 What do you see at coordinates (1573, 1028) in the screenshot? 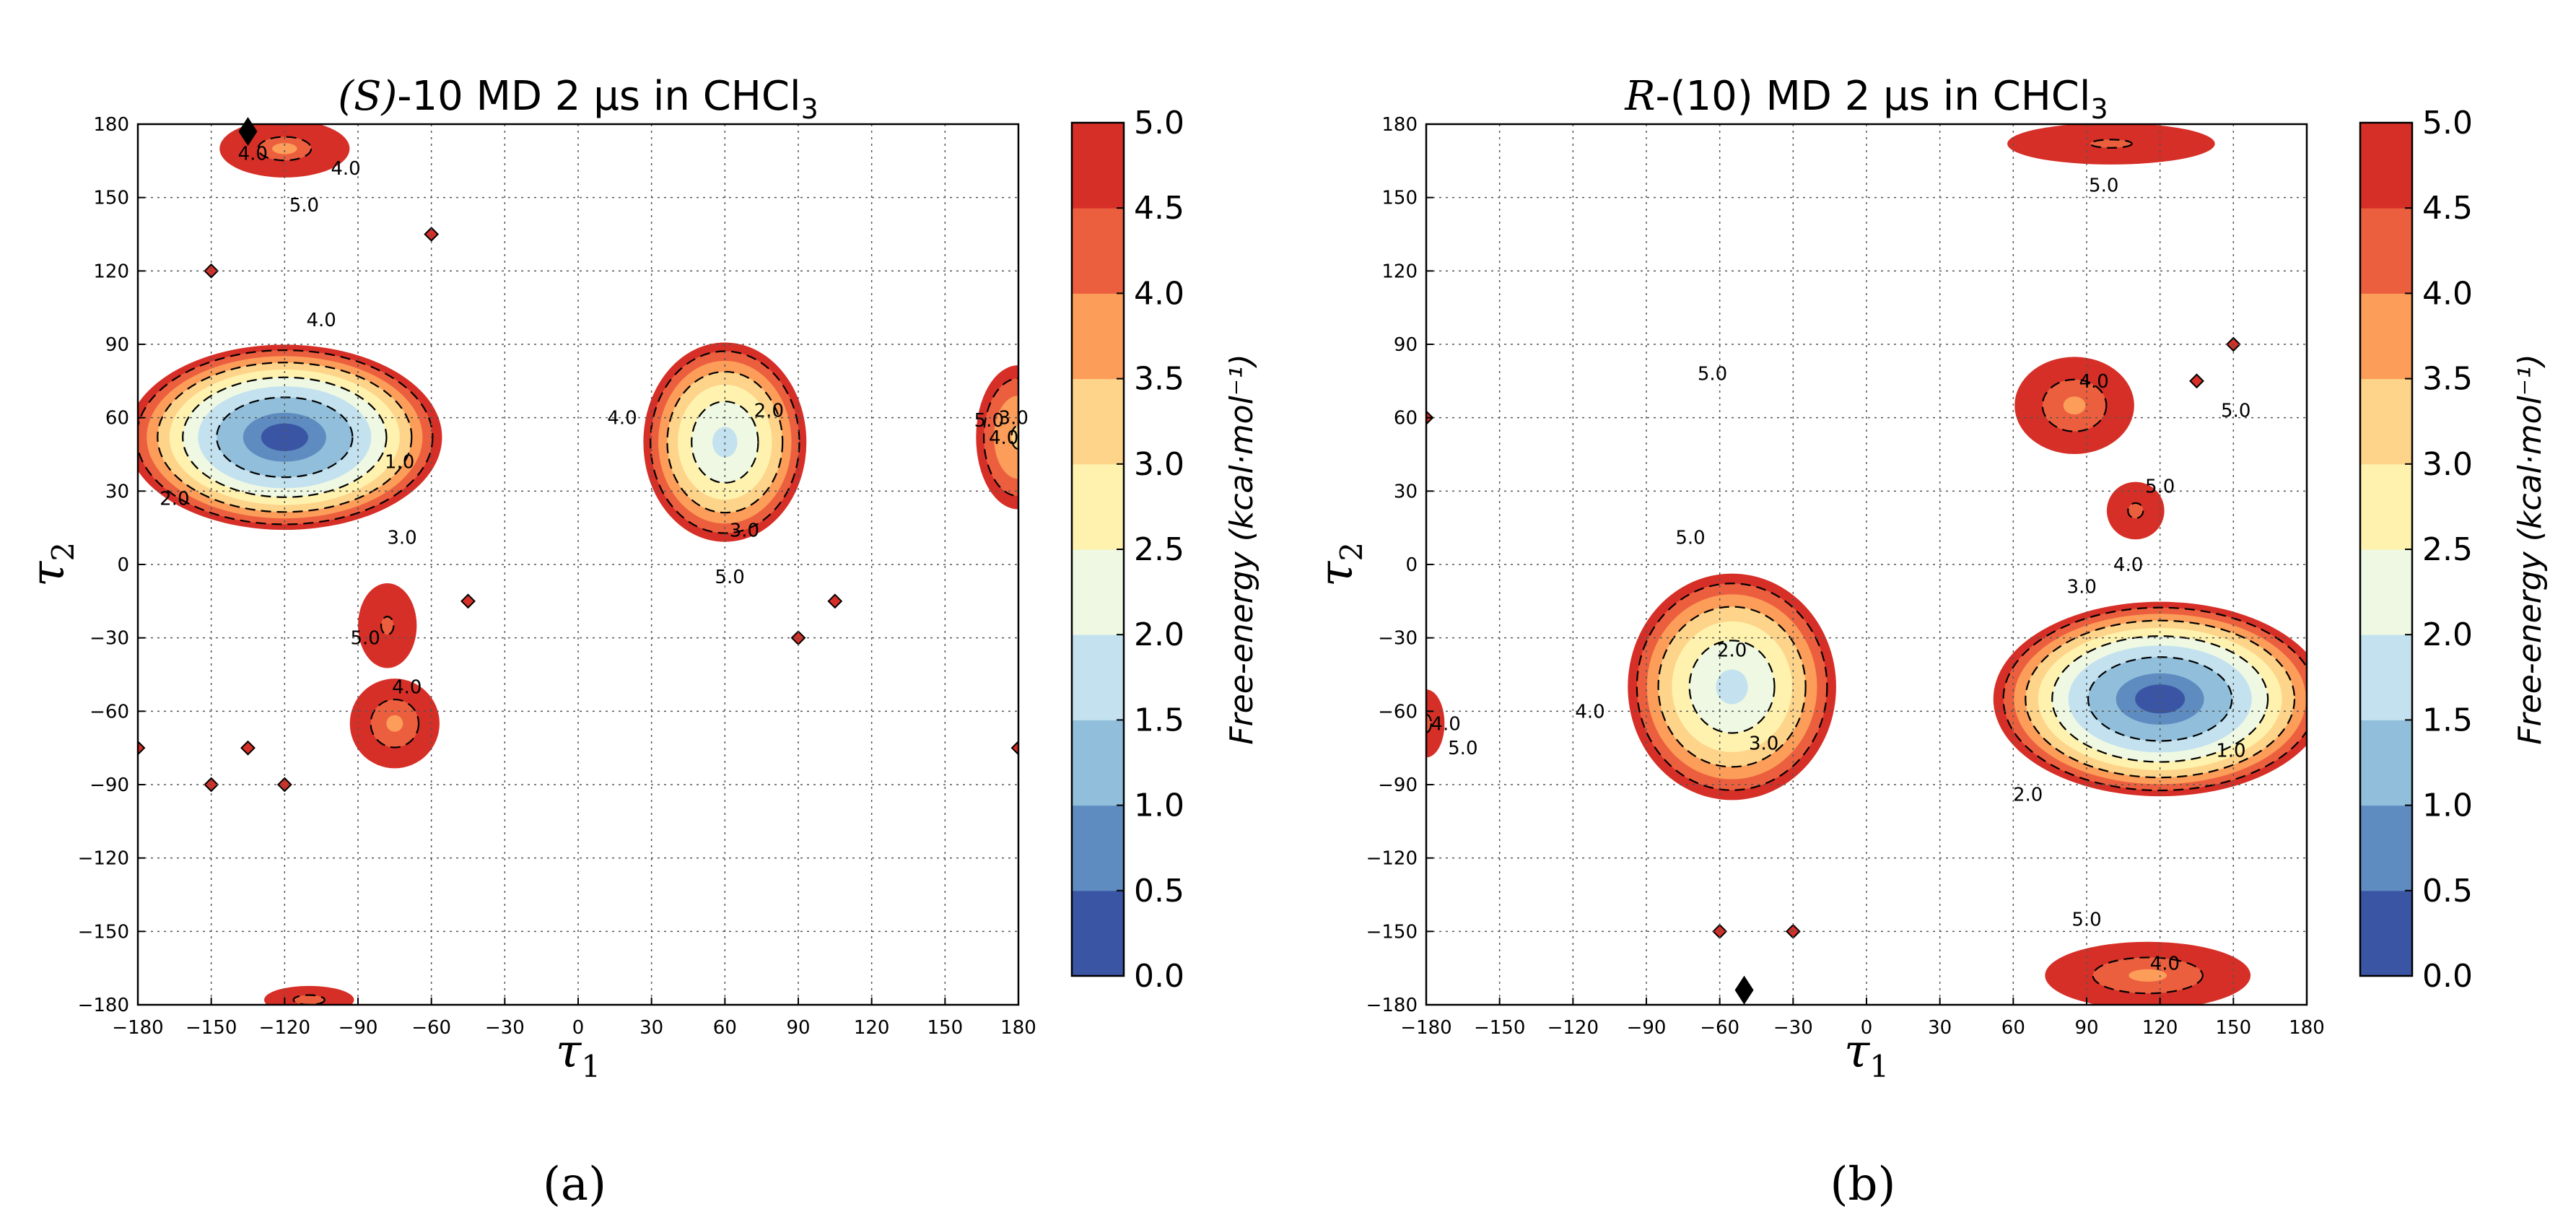
I see `x-tick-label: −120` at bounding box center [1573, 1028].